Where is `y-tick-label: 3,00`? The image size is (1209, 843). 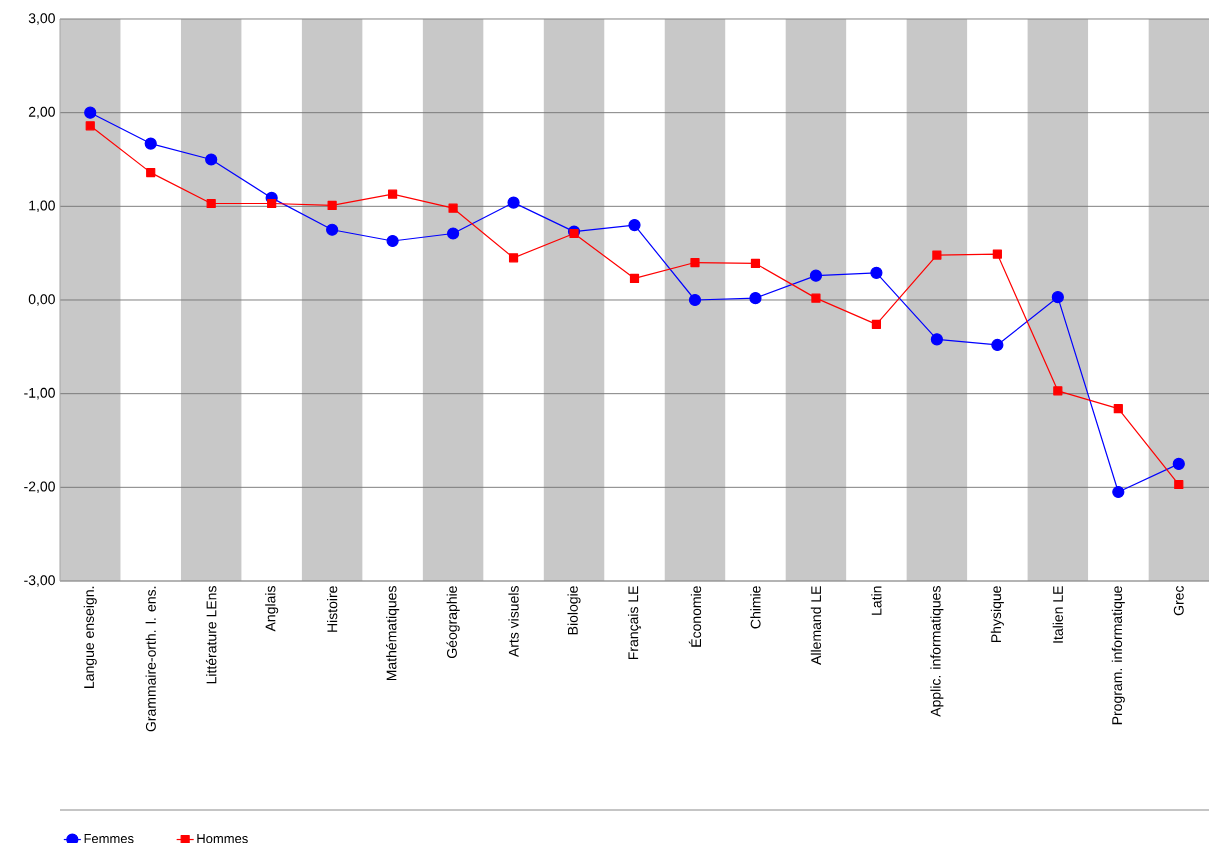 y-tick-label: 3,00 is located at coordinates (41, 19).